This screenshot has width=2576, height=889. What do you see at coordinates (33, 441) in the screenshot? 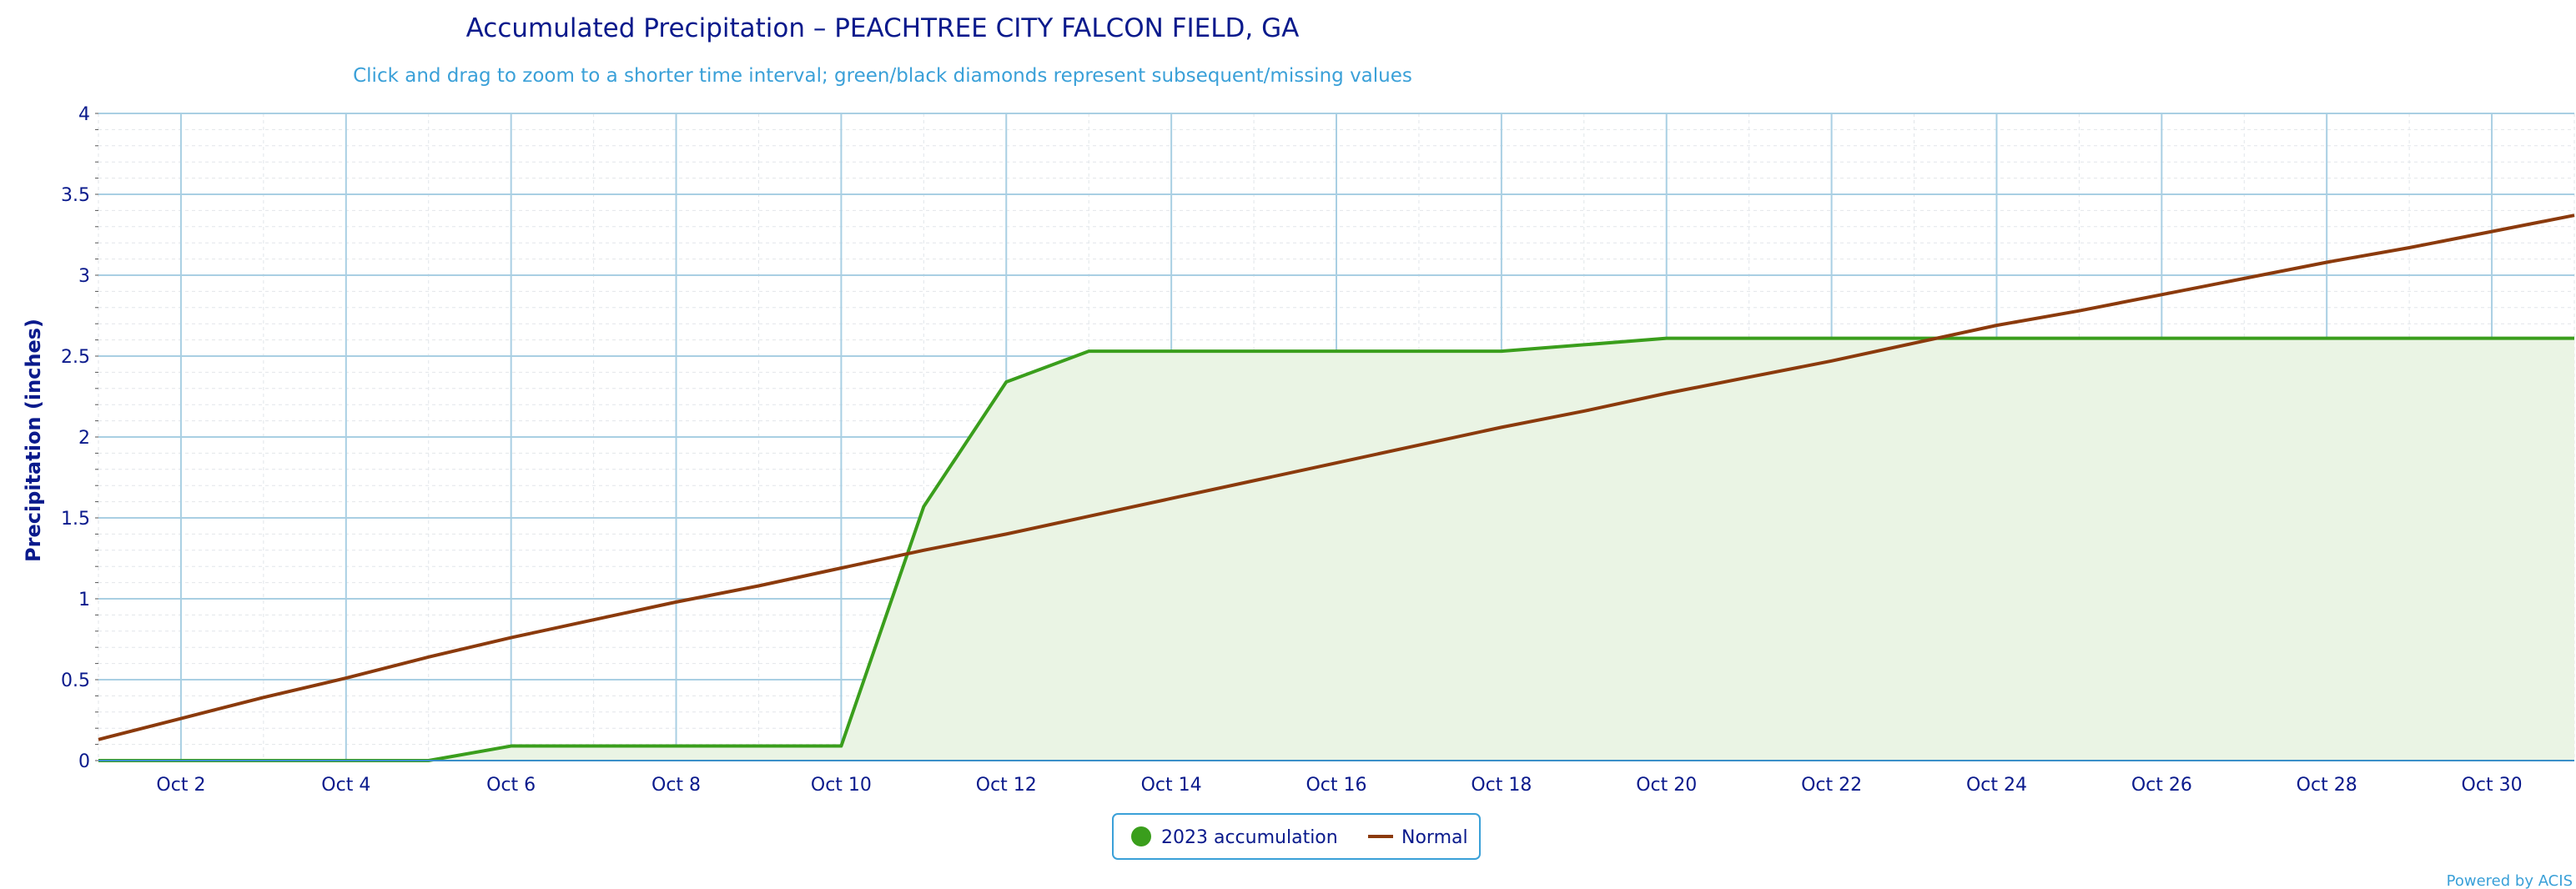
I see `y-axis-label: Precipitation (inches)` at bounding box center [33, 441].